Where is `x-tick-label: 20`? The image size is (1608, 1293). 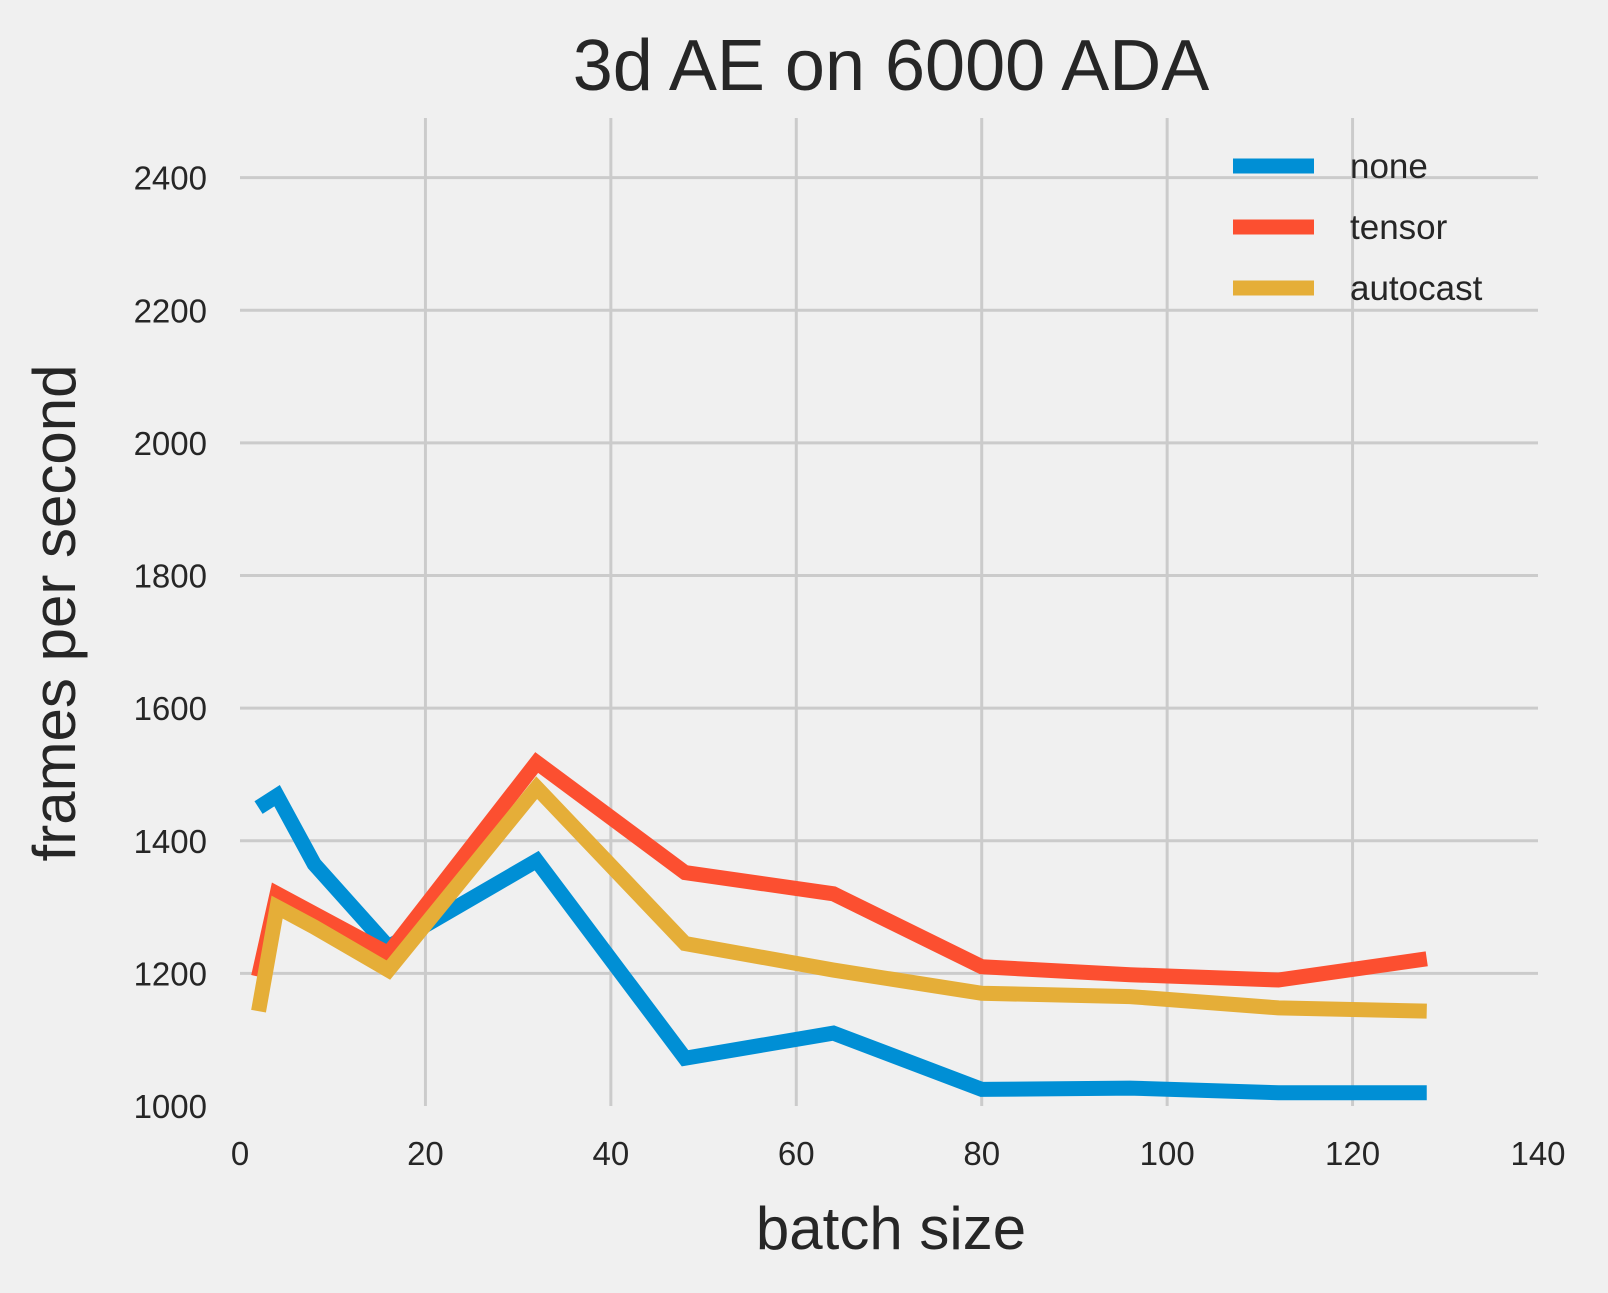
x-tick-label: 20 is located at coordinates (425, 1153).